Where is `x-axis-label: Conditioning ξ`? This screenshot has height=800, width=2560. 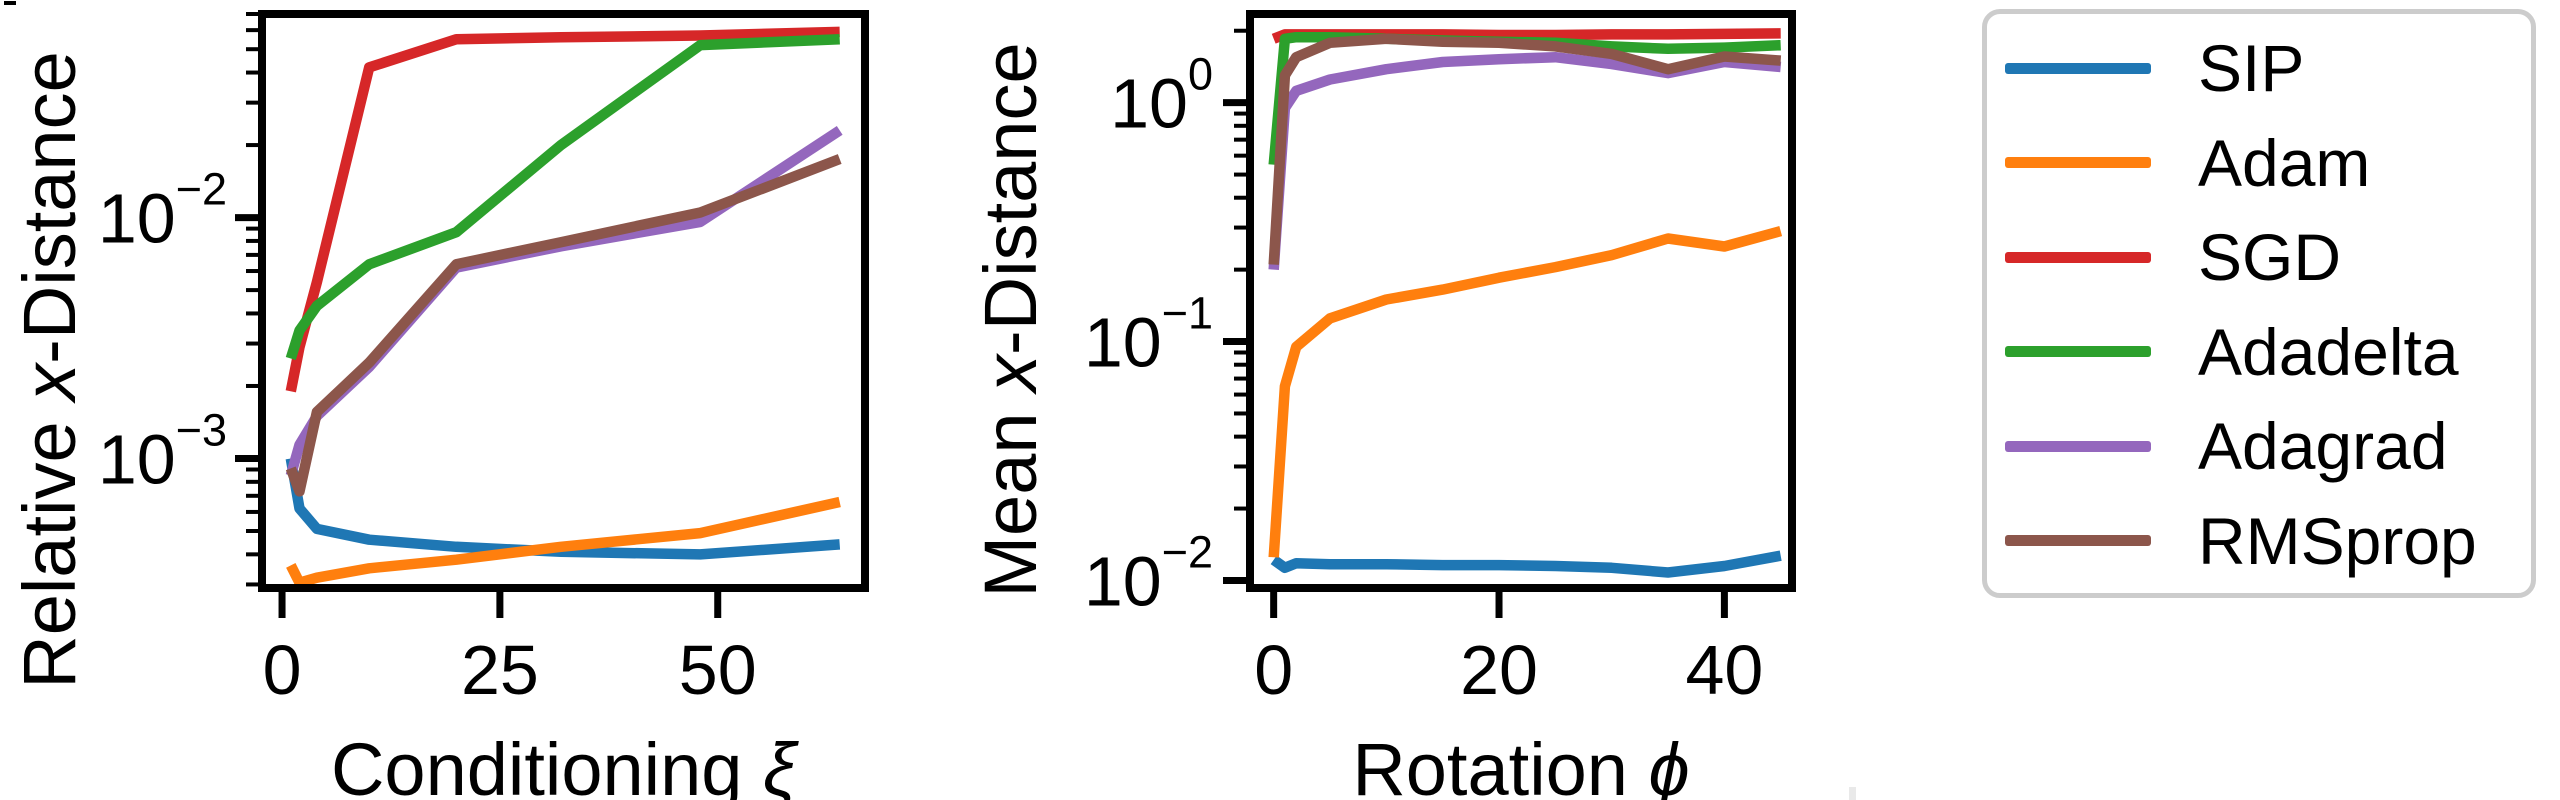 x-axis-label: Conditioning ξ is located at coordinates (565, 764).